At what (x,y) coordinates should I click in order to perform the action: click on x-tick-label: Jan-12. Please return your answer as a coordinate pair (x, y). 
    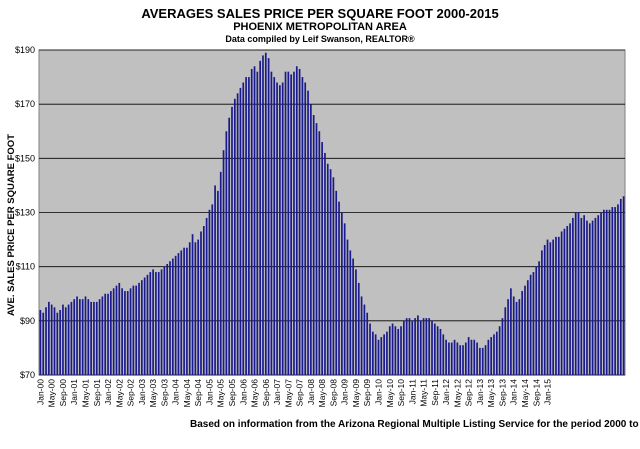
    Looking at the image, I should click on (446, 392).